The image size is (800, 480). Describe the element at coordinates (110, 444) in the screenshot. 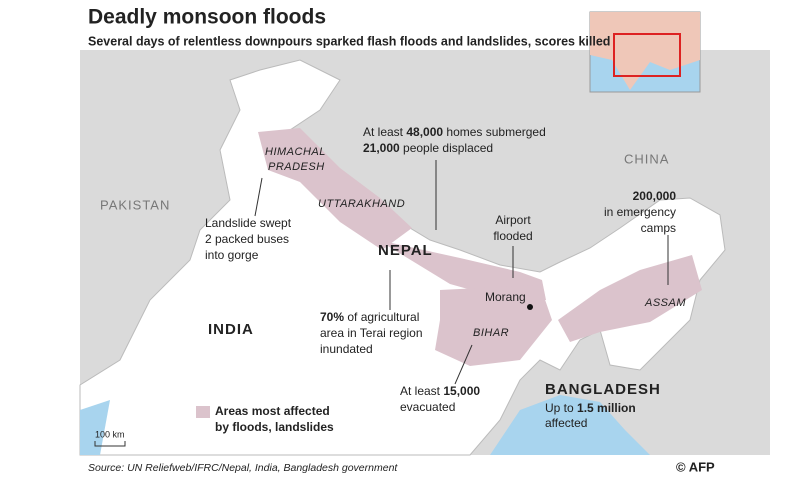

I see `scale-bar` at that location.